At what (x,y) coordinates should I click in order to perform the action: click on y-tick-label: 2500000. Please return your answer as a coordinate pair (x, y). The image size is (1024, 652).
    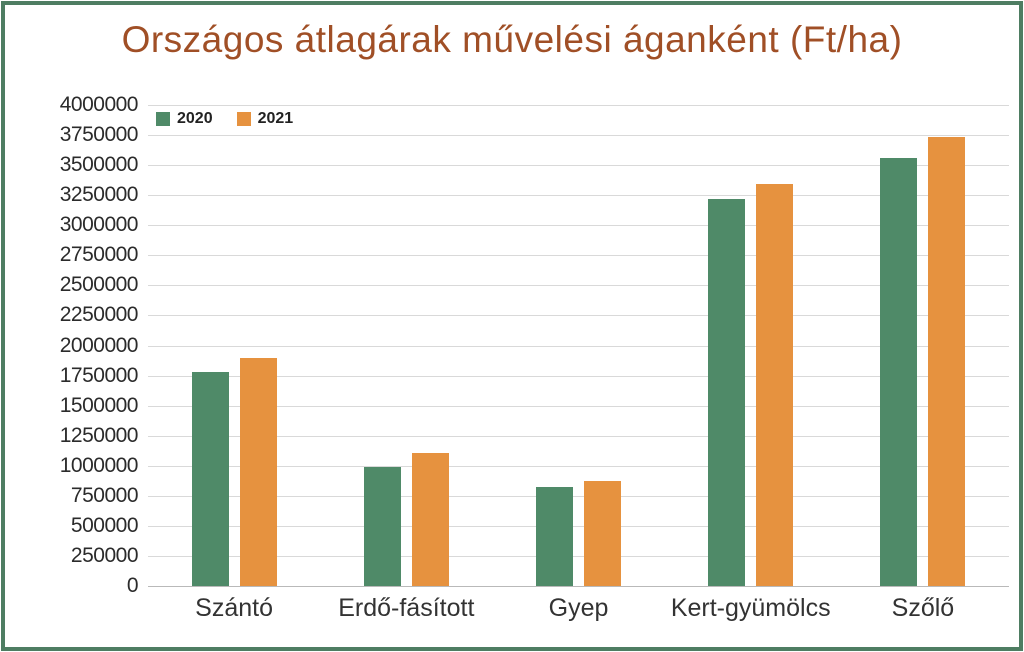
    Looking at the image, I should click on (99, 285).